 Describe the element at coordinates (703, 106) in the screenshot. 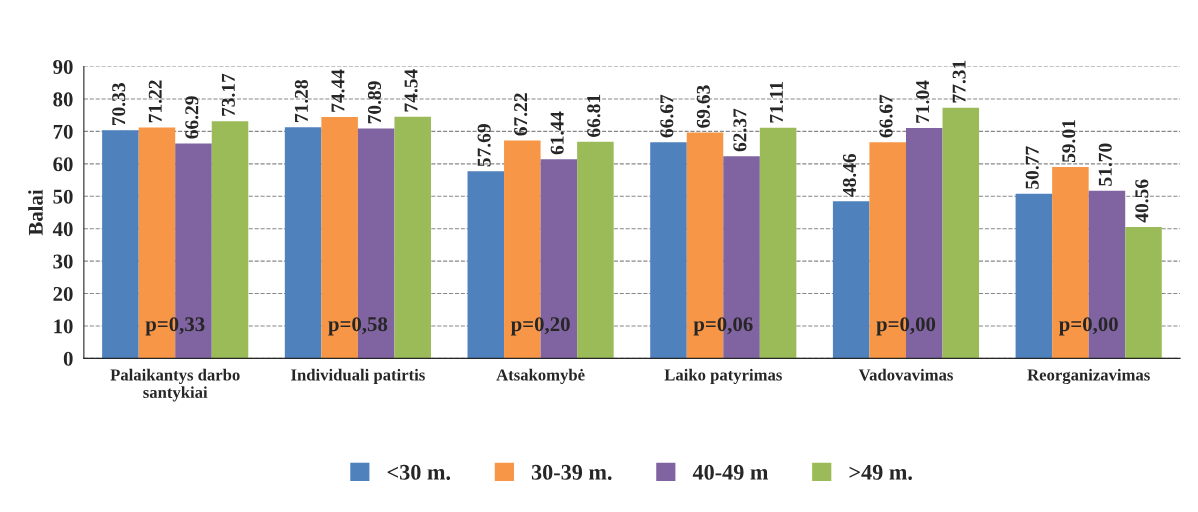

I see `data-label: 69.63` at that location.